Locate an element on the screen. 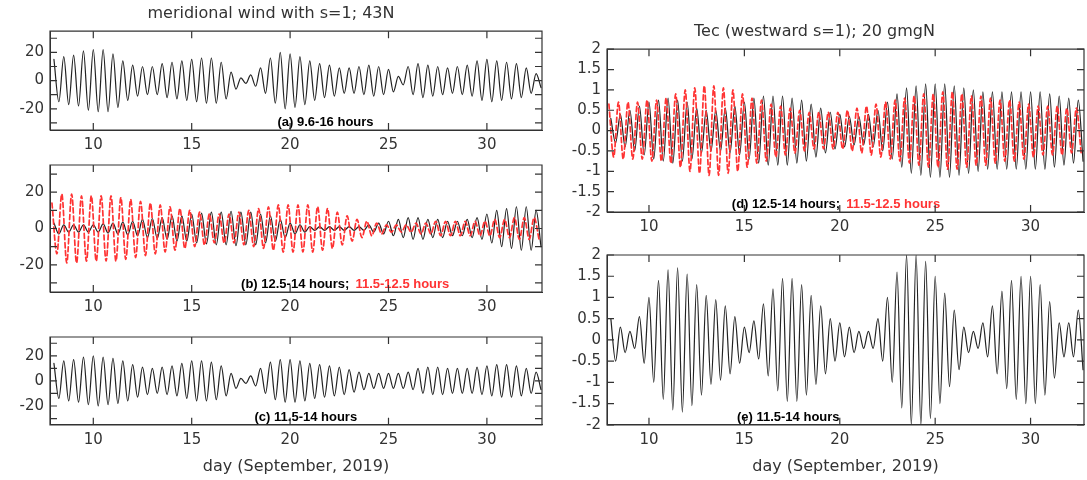 Image resolution: width=1087 pixels, height=480 pixels. annotation: (e) 11.5-14 hours is located at coordinates (788, 416).